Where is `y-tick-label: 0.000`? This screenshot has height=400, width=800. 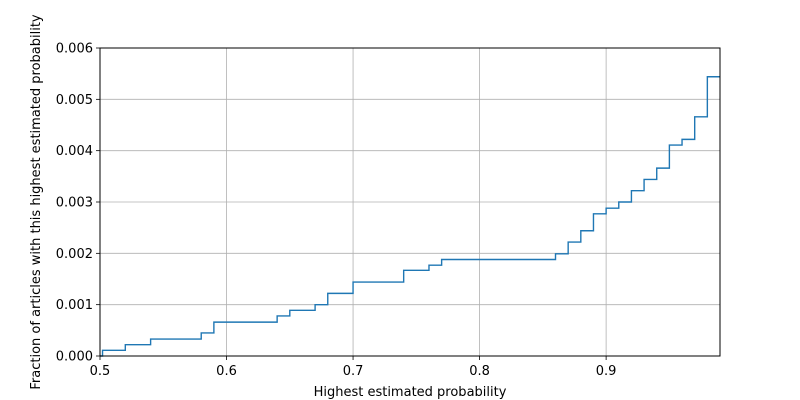
y-tick-label: 0.000 is located at coordinates (74, 357).